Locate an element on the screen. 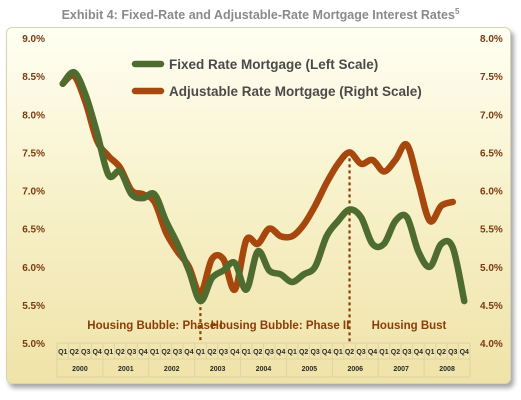 This screenshot has height=400, width=521. year-tick-label: 2005 is located at coordinates (310, 369).